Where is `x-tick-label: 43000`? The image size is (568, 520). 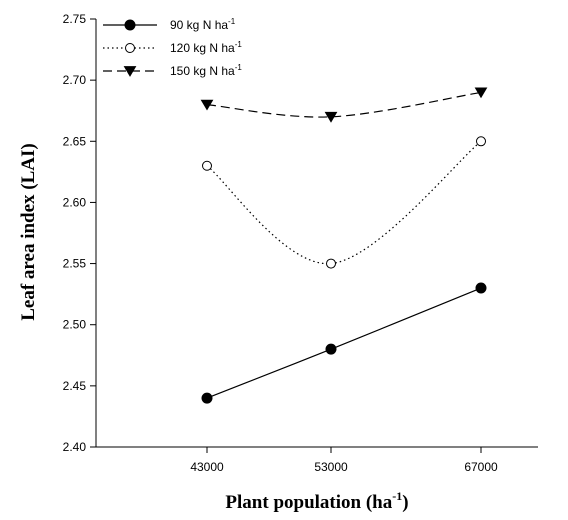 x-tick-label: 43000 is located at coordinates (207, 467).